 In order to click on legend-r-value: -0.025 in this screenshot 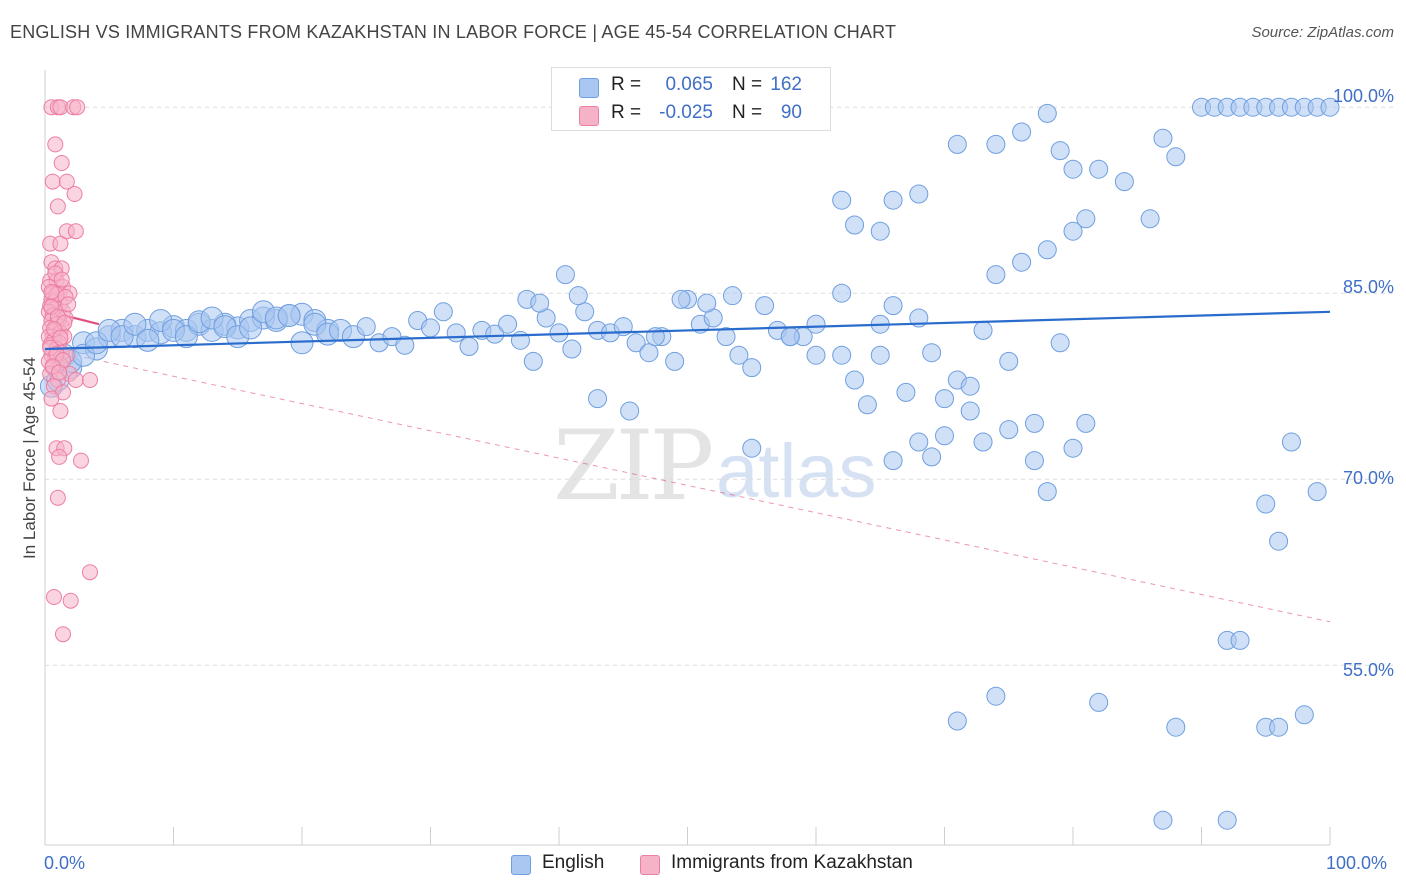, I will do `click(686, 112)`.